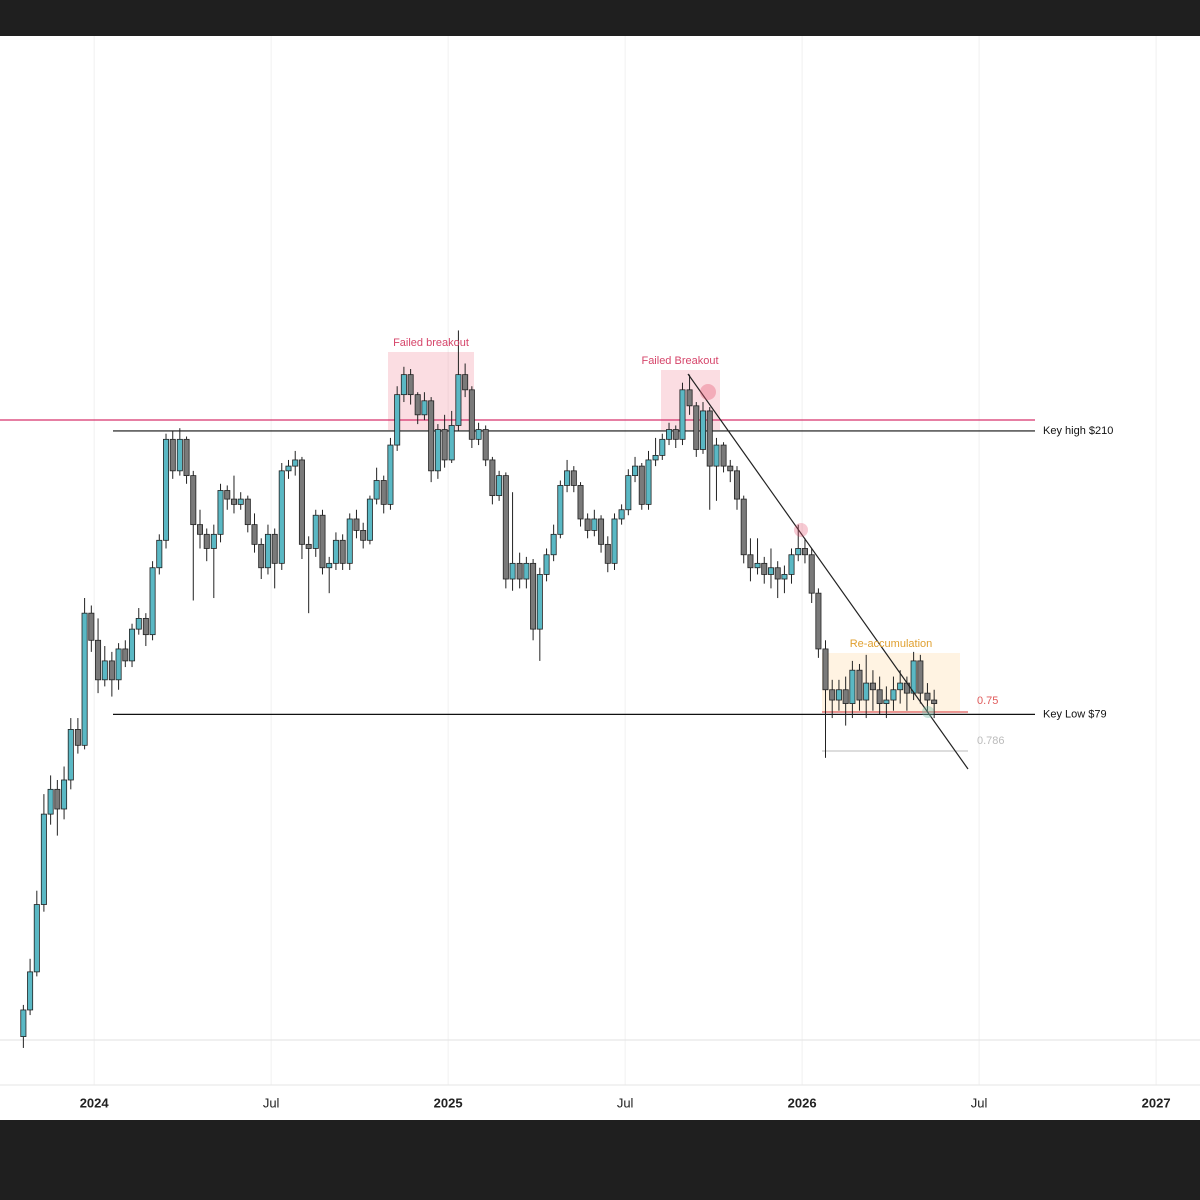  Describe the element at coordinates (1156, 1102) in the screenshot. I see `x-tick-label: 2027` at that location.